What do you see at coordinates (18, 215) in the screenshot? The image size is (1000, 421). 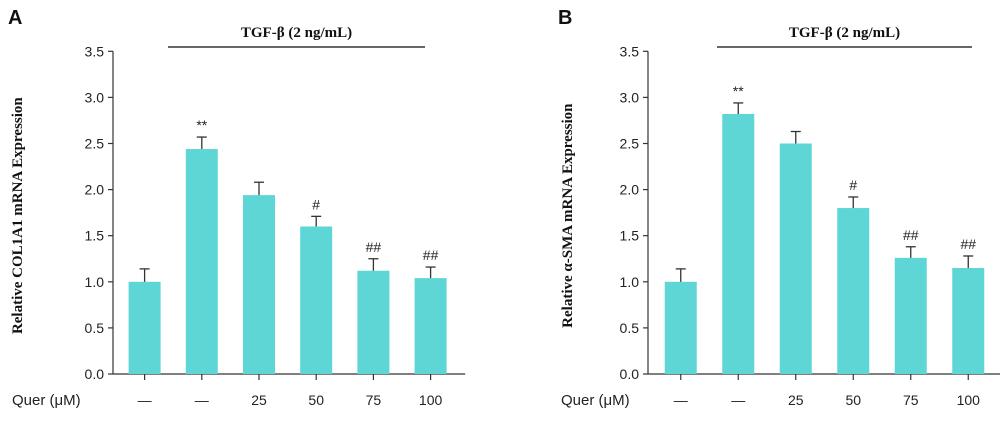 I see `y-axis-label: Relative COL1A1 mRNA Expression` at bounding box center [18, 215].